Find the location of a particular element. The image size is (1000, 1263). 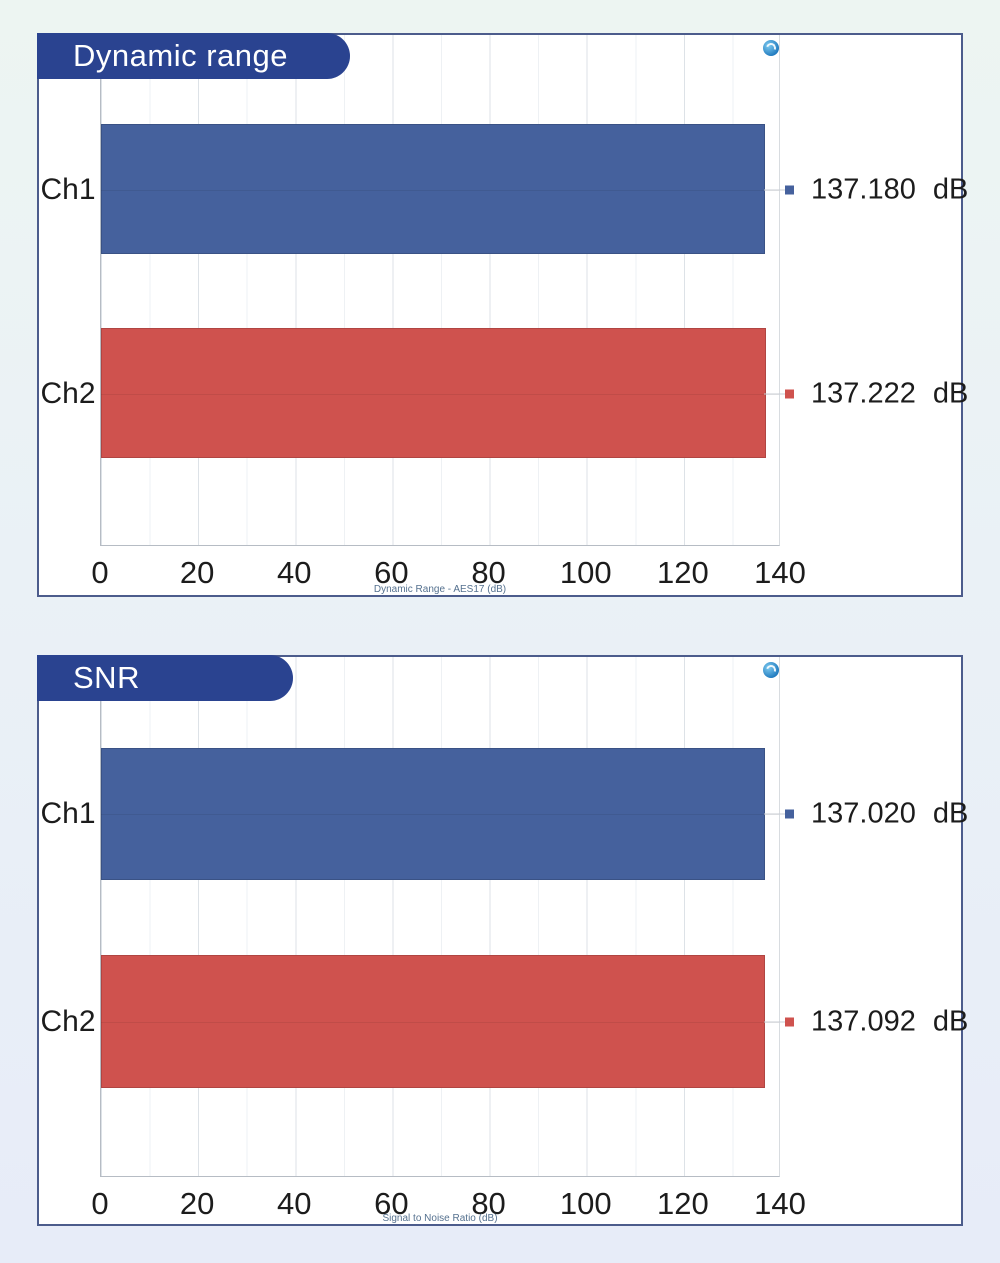

value-callout-ch1: 137.180 dB is located at coordinates (866, 189).